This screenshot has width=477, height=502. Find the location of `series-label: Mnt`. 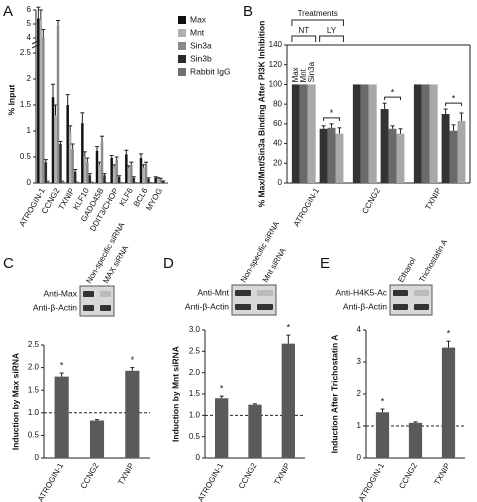

series-label: Mnt is located at coordinates (303, 75).